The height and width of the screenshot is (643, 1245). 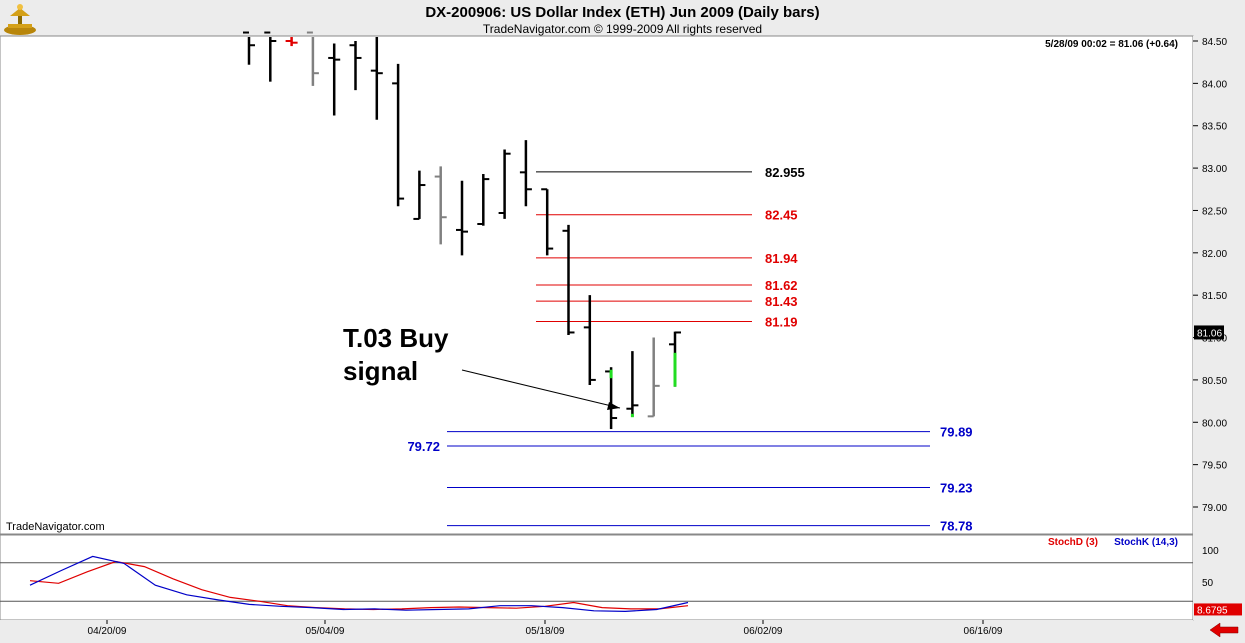 I want to click on level-label: 78.78, so click(x=956, y=526).